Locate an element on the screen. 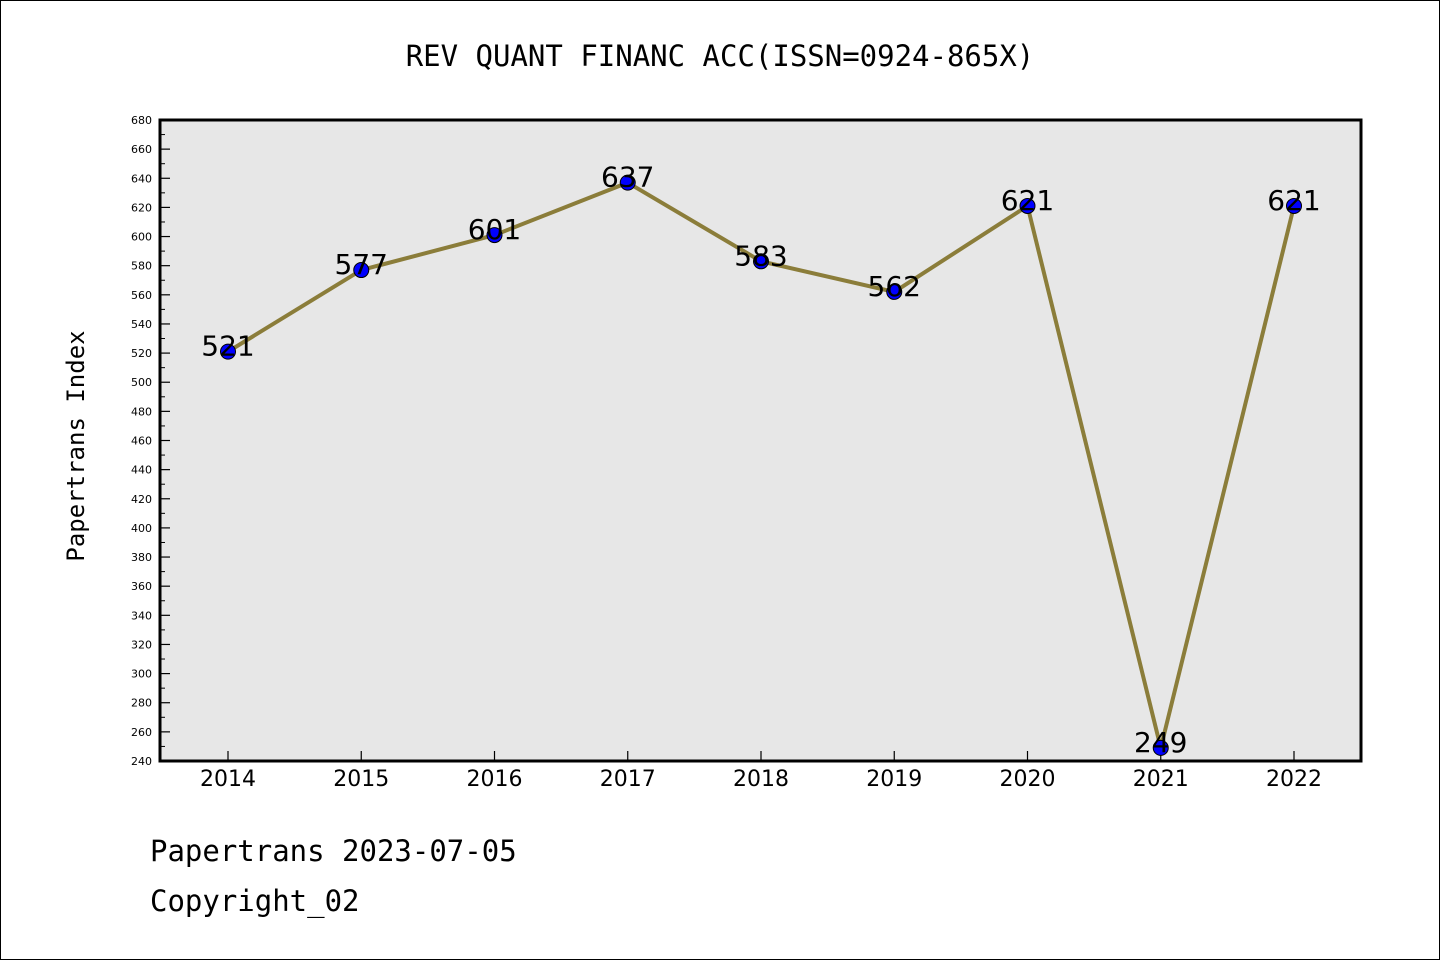 The width and height of the screenshot is (1440, 960). chart-title: REV QUANT FINANC ACC(ISSN=0924-865X) is located at coordinates (720, 56).